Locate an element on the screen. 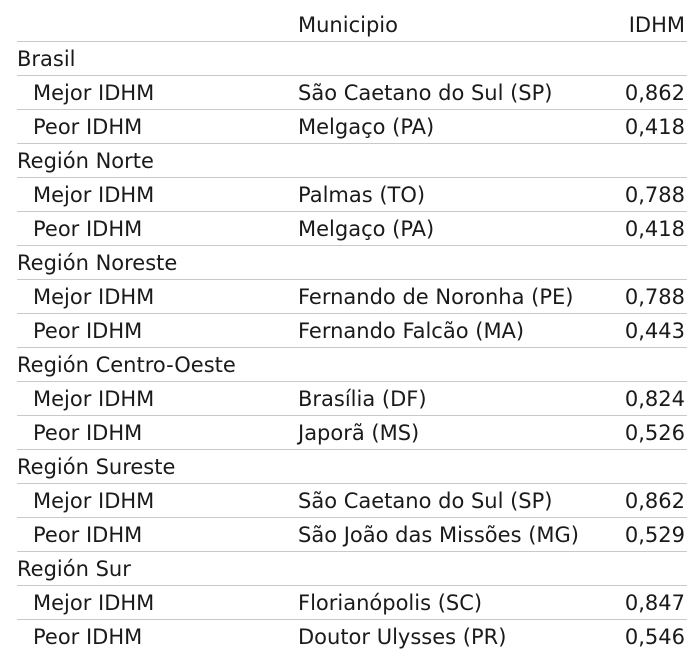 This screenshot has height=654, width=698. idhm-cell: 0,529 is located at coordinates (654, 535).